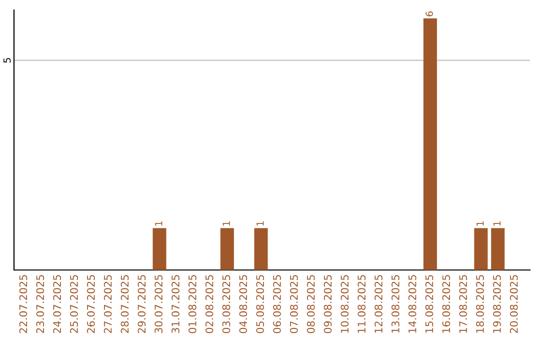  Describe the element at coordinates (226, 304) in the screenshot. I see `x-tick-label: 03.08.2025` at that location.